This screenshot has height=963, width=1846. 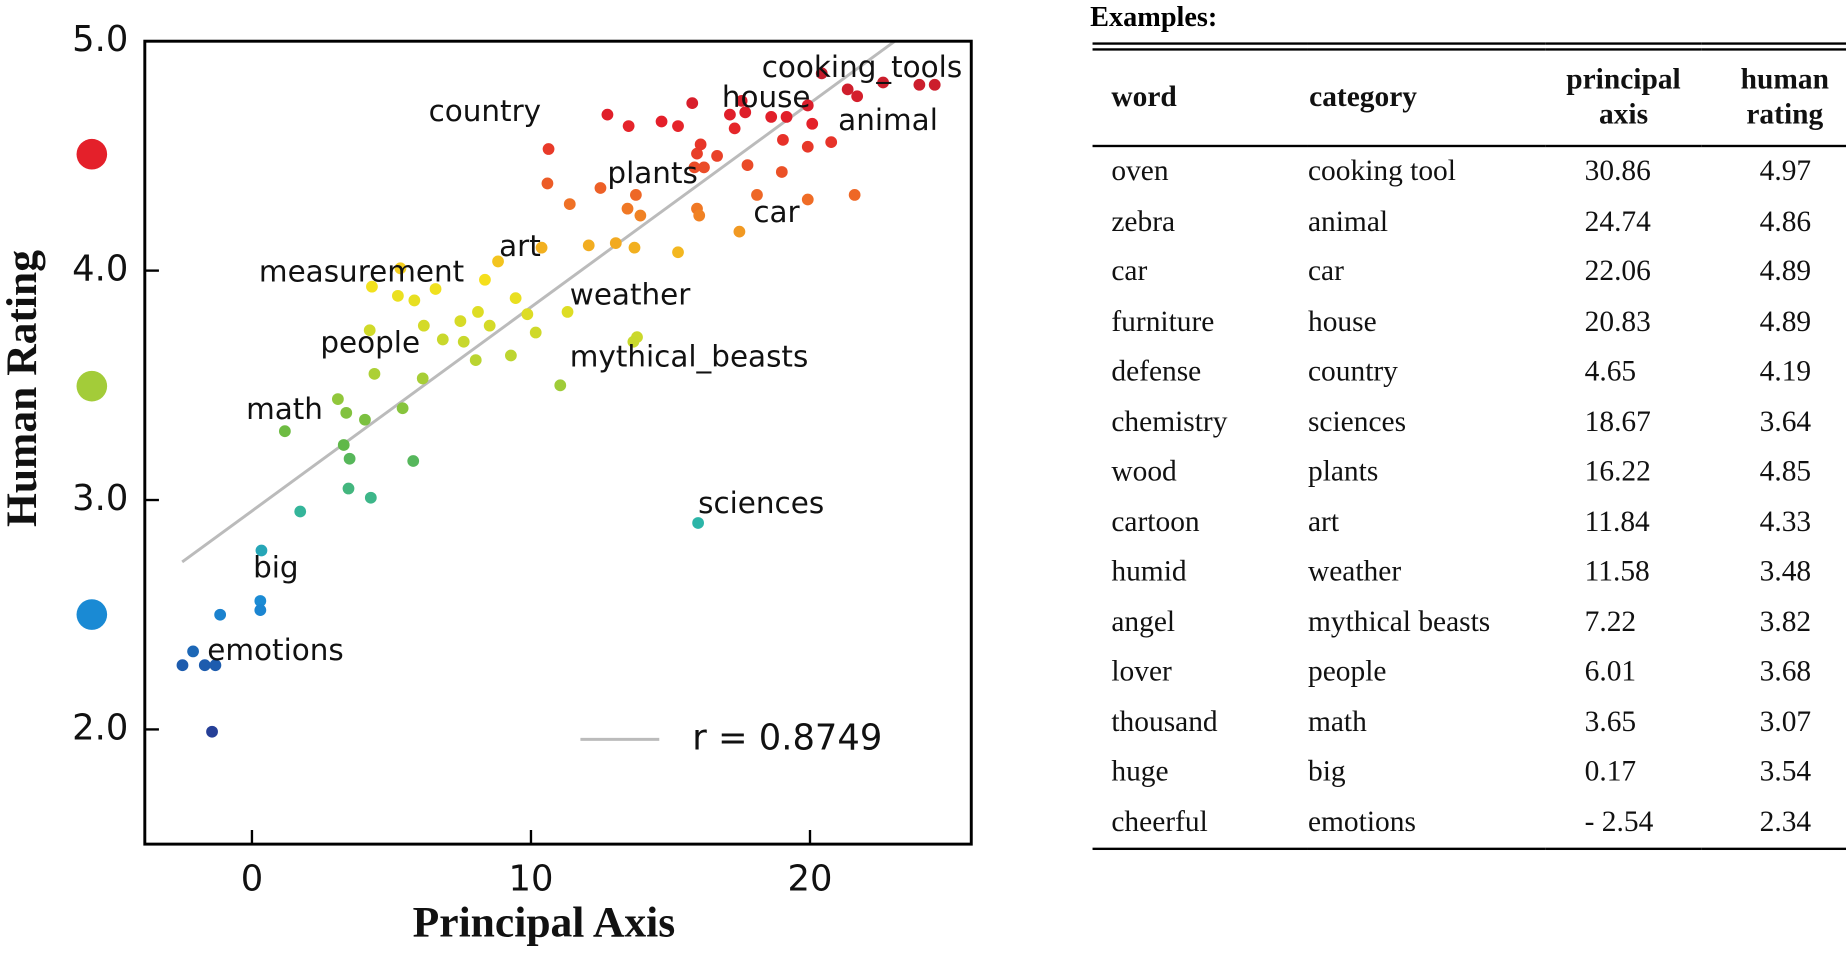 I want to click on table-cell: 30.86, so click(x=1617, y=171).